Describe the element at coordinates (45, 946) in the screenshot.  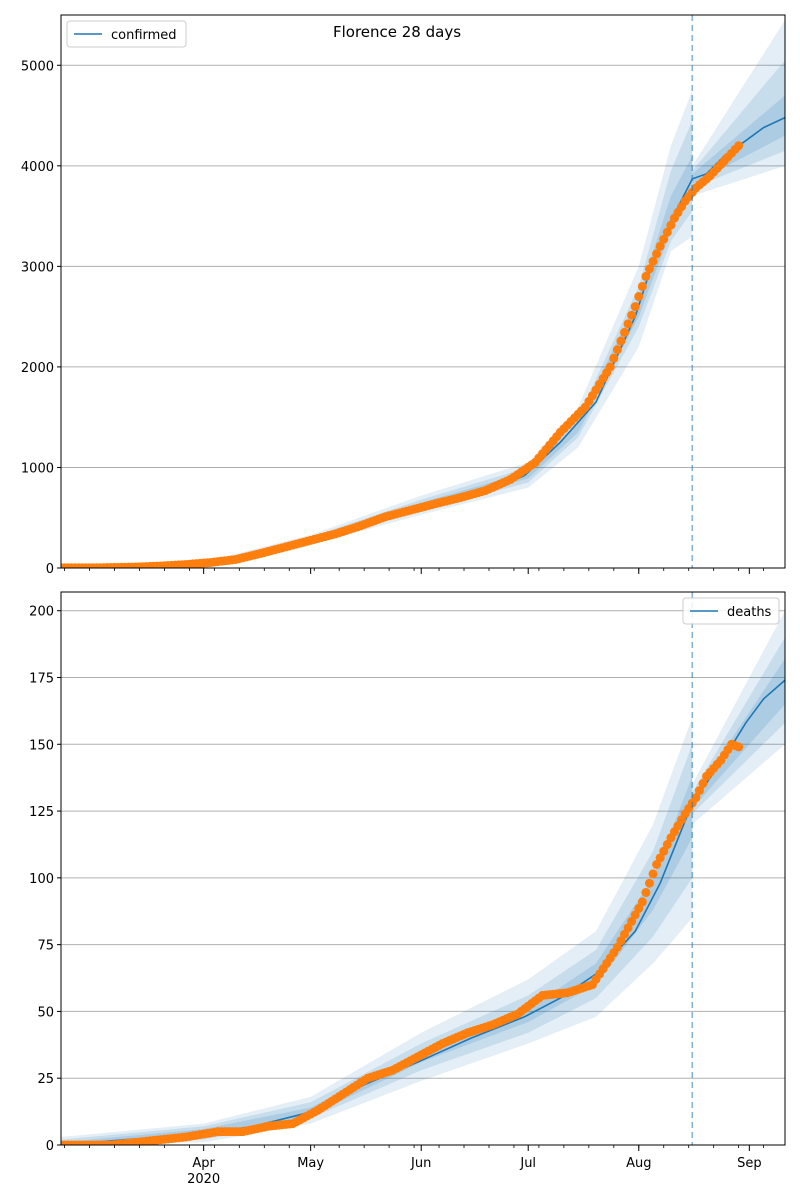
I see `panel1-y-tick-label: 75` at that location.